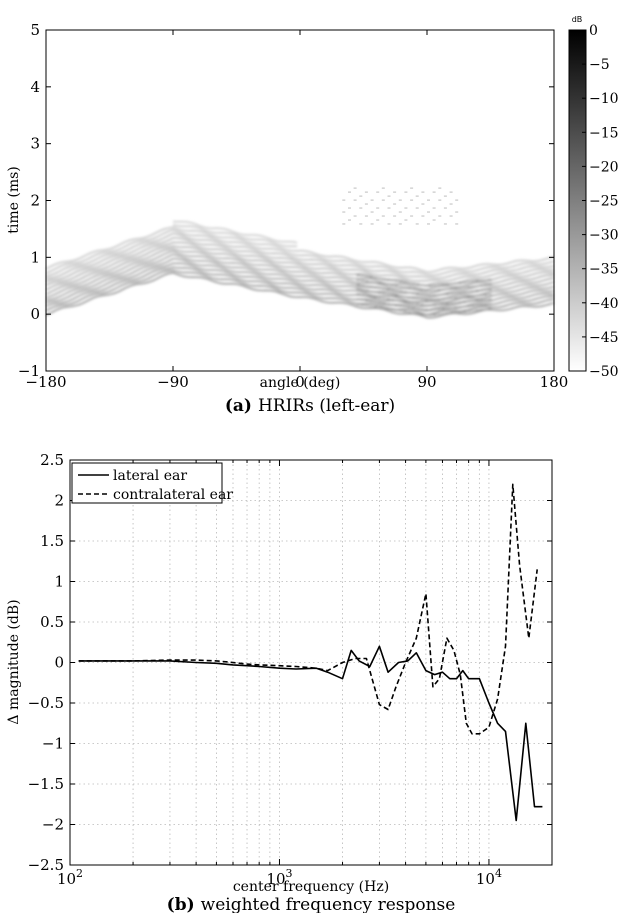 The height and width of the screenshot is (913, 620). I want to click on colorbar-tick-label: −50, so click(604, 372).